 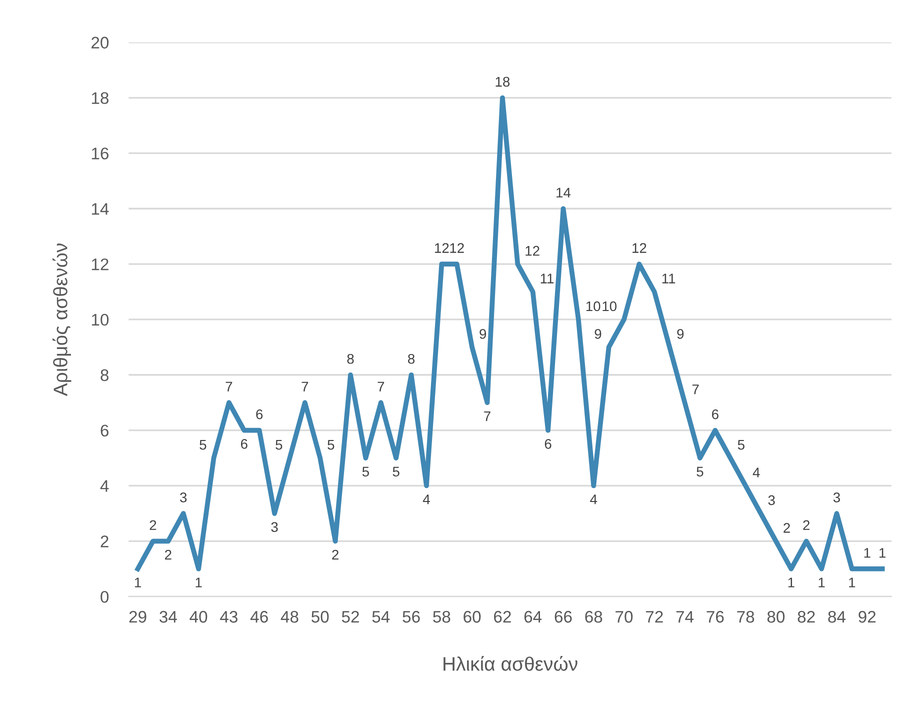 I want to click on x-tick-label: 70, so click(x=624, y=616).